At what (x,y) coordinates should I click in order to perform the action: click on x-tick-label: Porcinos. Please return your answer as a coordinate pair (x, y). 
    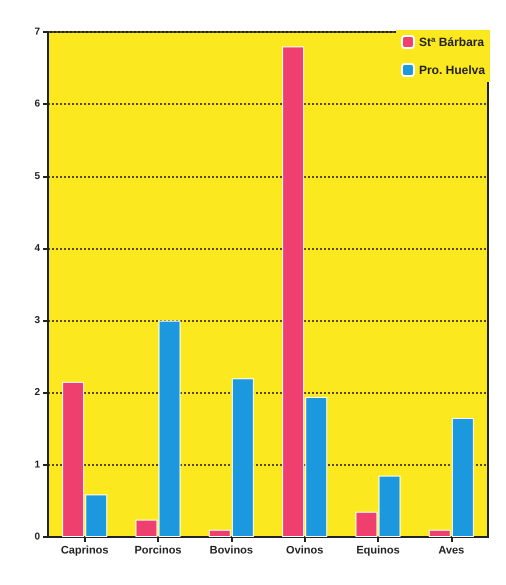
    Looking at the image, I should click on (158, 550).